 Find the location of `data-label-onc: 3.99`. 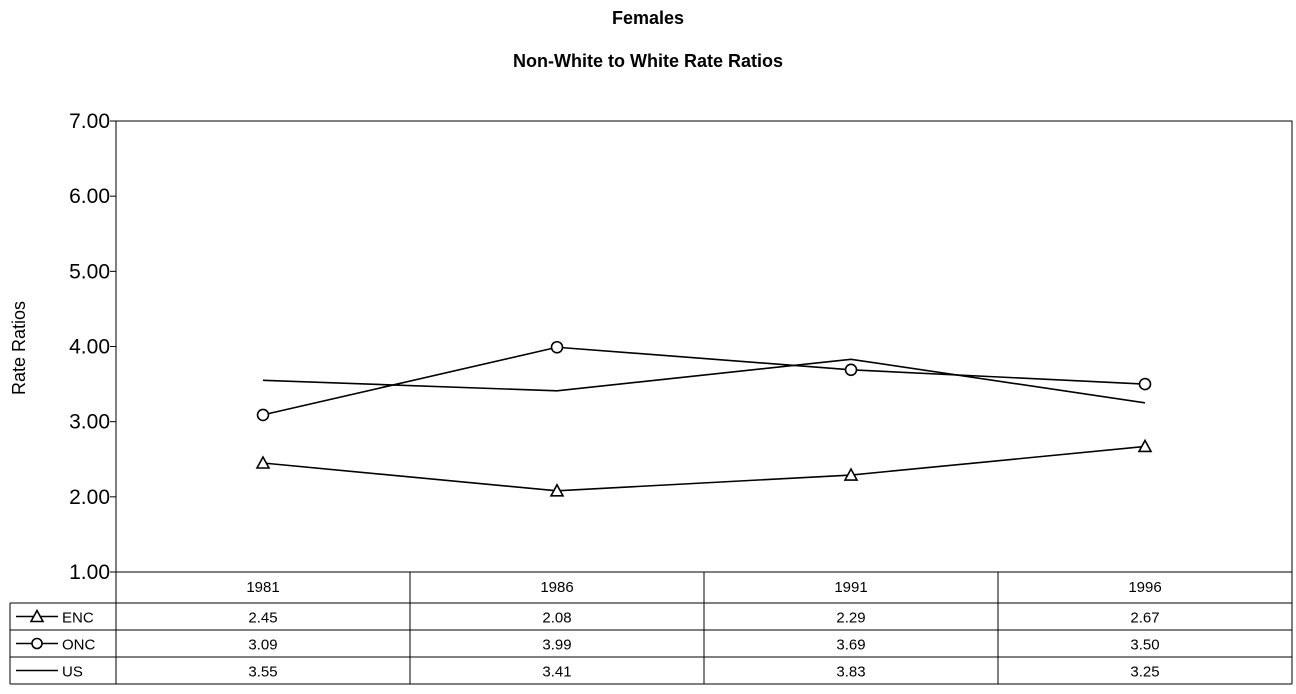

data-label-onc: 3.99 is located at coordinates (556, 645).